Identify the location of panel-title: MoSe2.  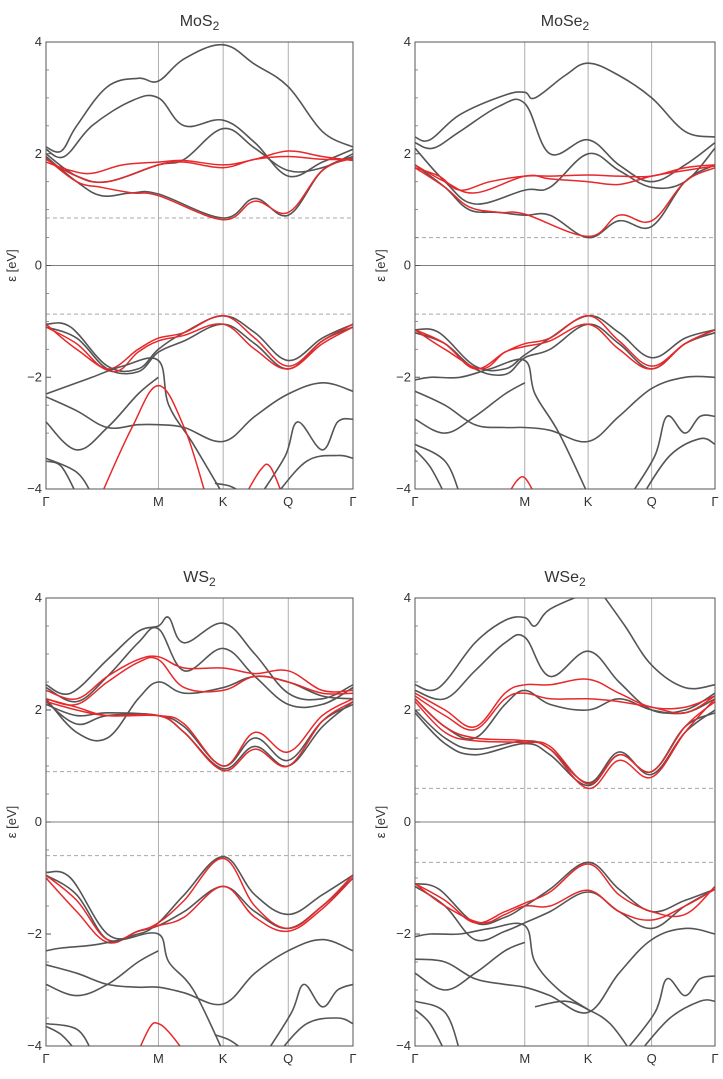
(565, 23).